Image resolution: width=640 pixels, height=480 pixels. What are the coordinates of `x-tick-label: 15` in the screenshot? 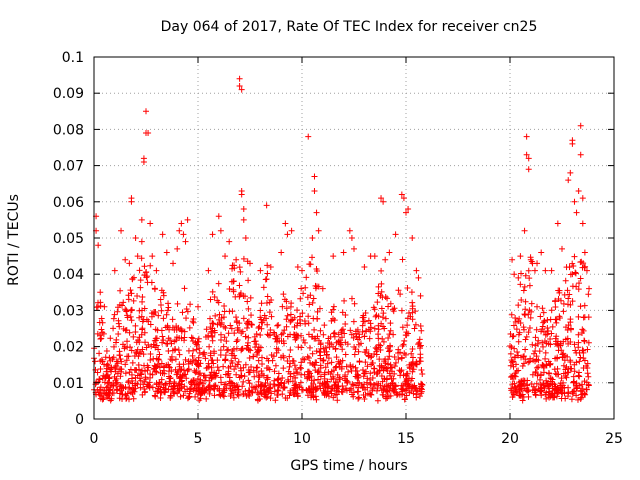 It's located at (406, 439).